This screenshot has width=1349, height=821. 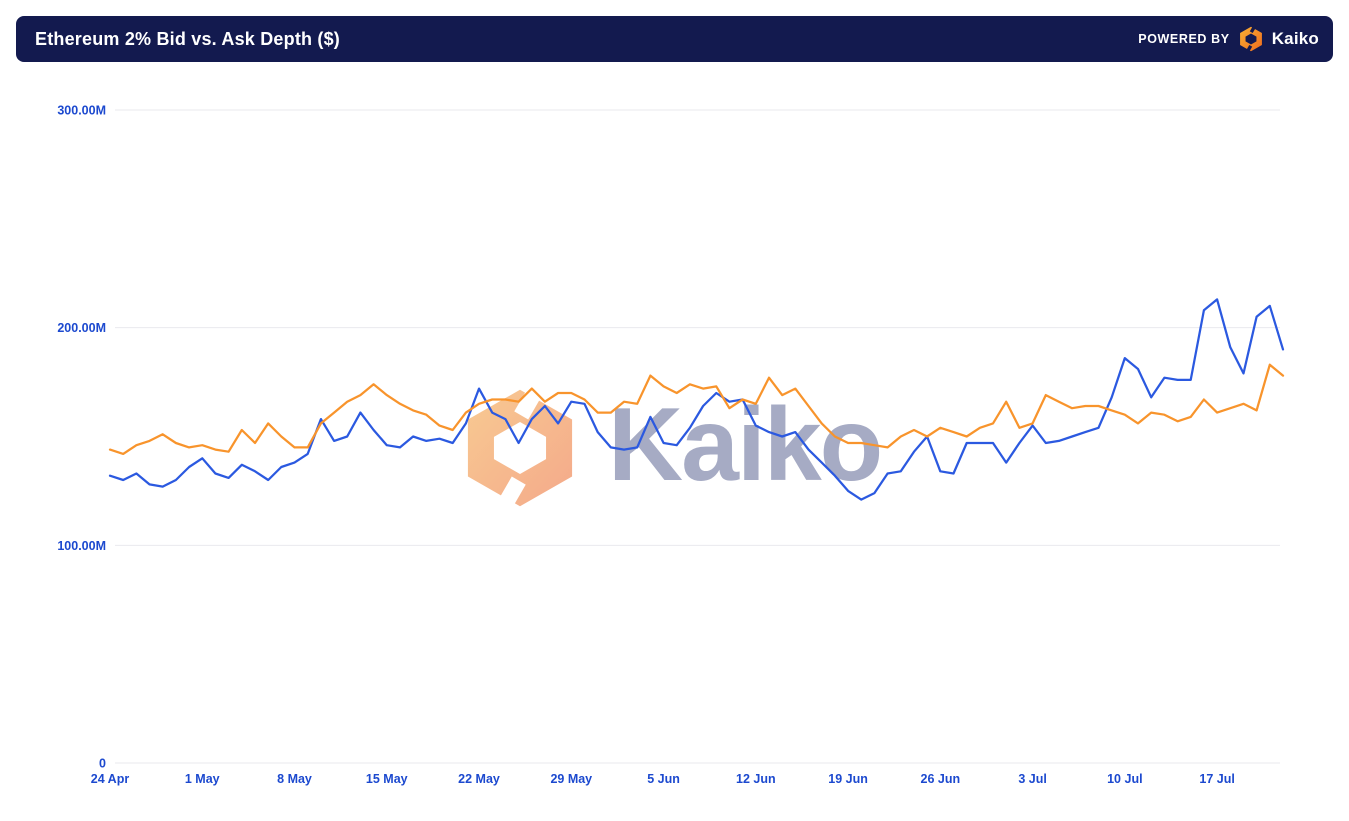 What do you see at coordinates (1124, 779) in the screenshot?
I see `x-axis-label: 10 Jul` at bounding box center [1124, 779].